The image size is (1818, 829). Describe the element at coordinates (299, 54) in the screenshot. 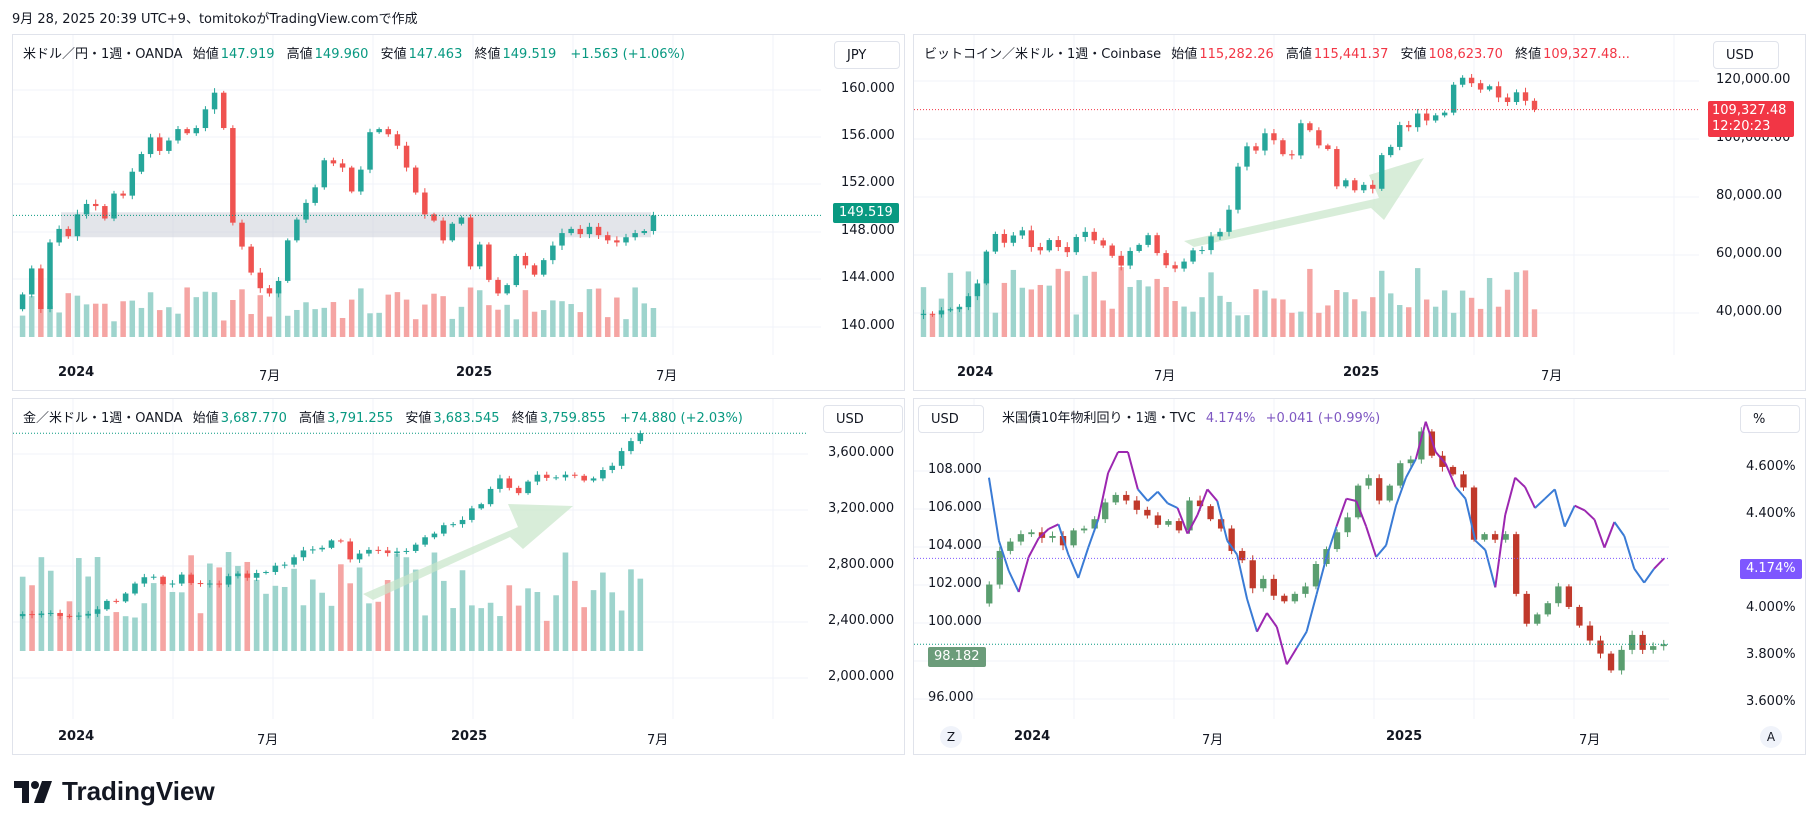

I see `high-label: 高値` at that location.